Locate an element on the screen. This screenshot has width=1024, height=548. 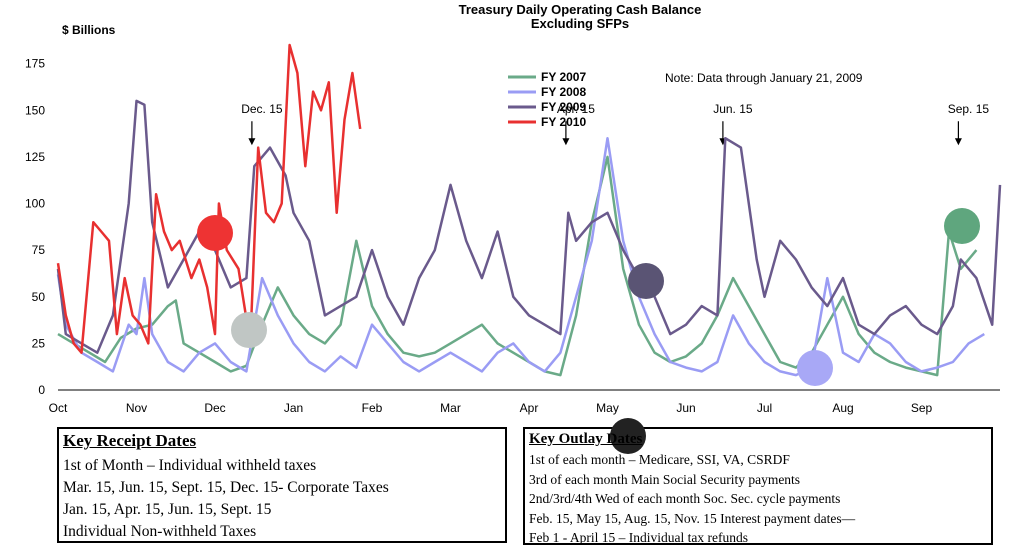
marker-purple is located at coordinates (646, 281).